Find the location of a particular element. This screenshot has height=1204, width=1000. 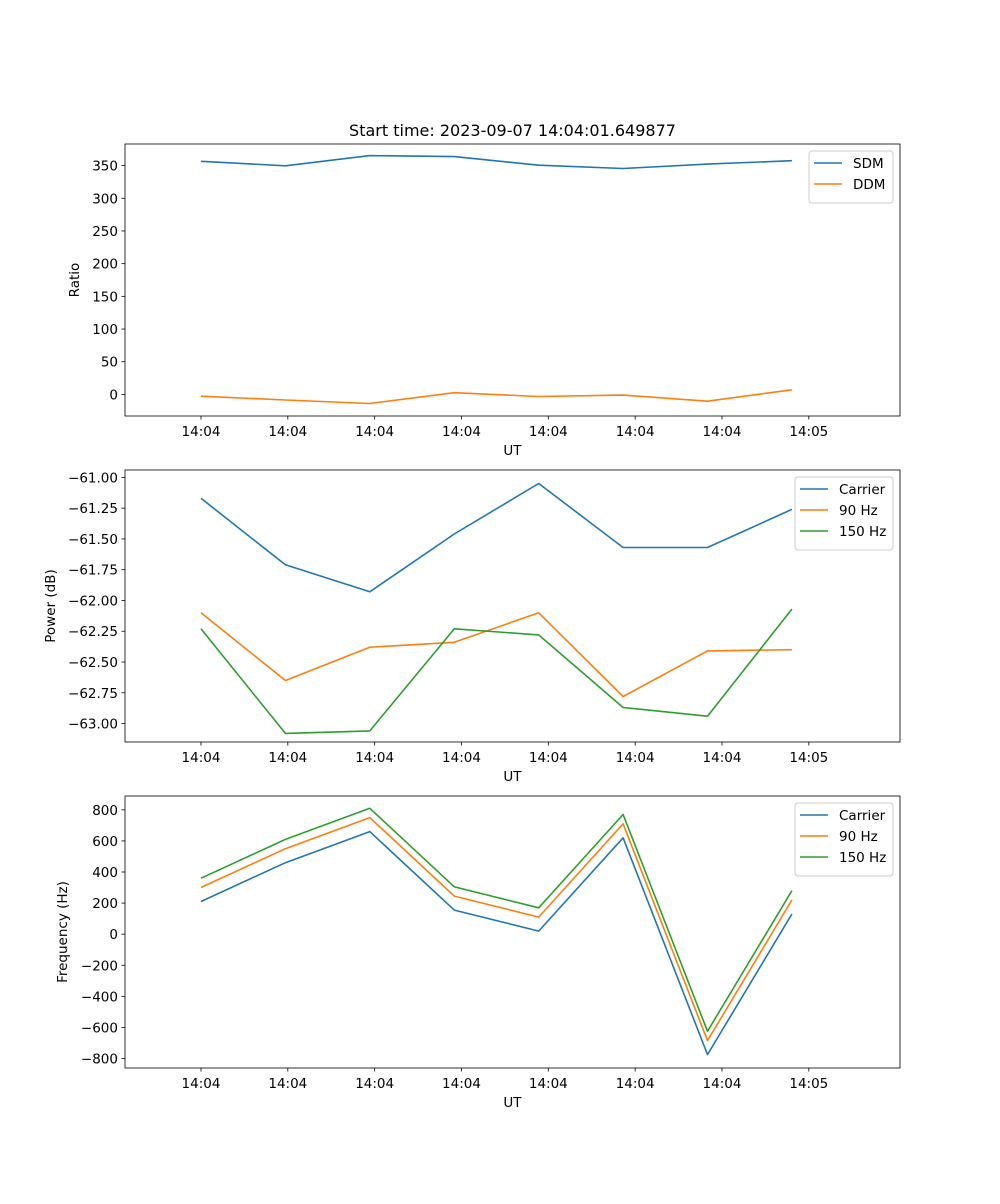

y-tick-label: 100 is located at coordinates (105, 330).